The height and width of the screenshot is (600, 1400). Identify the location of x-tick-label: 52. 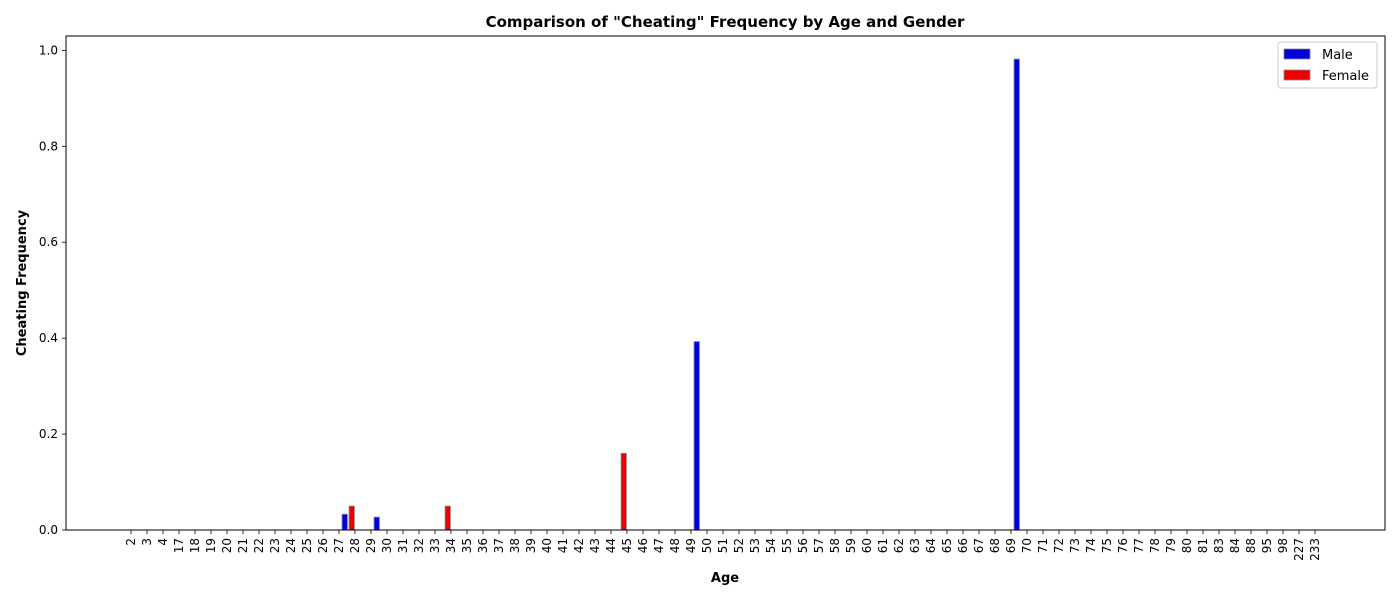
(739, 545).